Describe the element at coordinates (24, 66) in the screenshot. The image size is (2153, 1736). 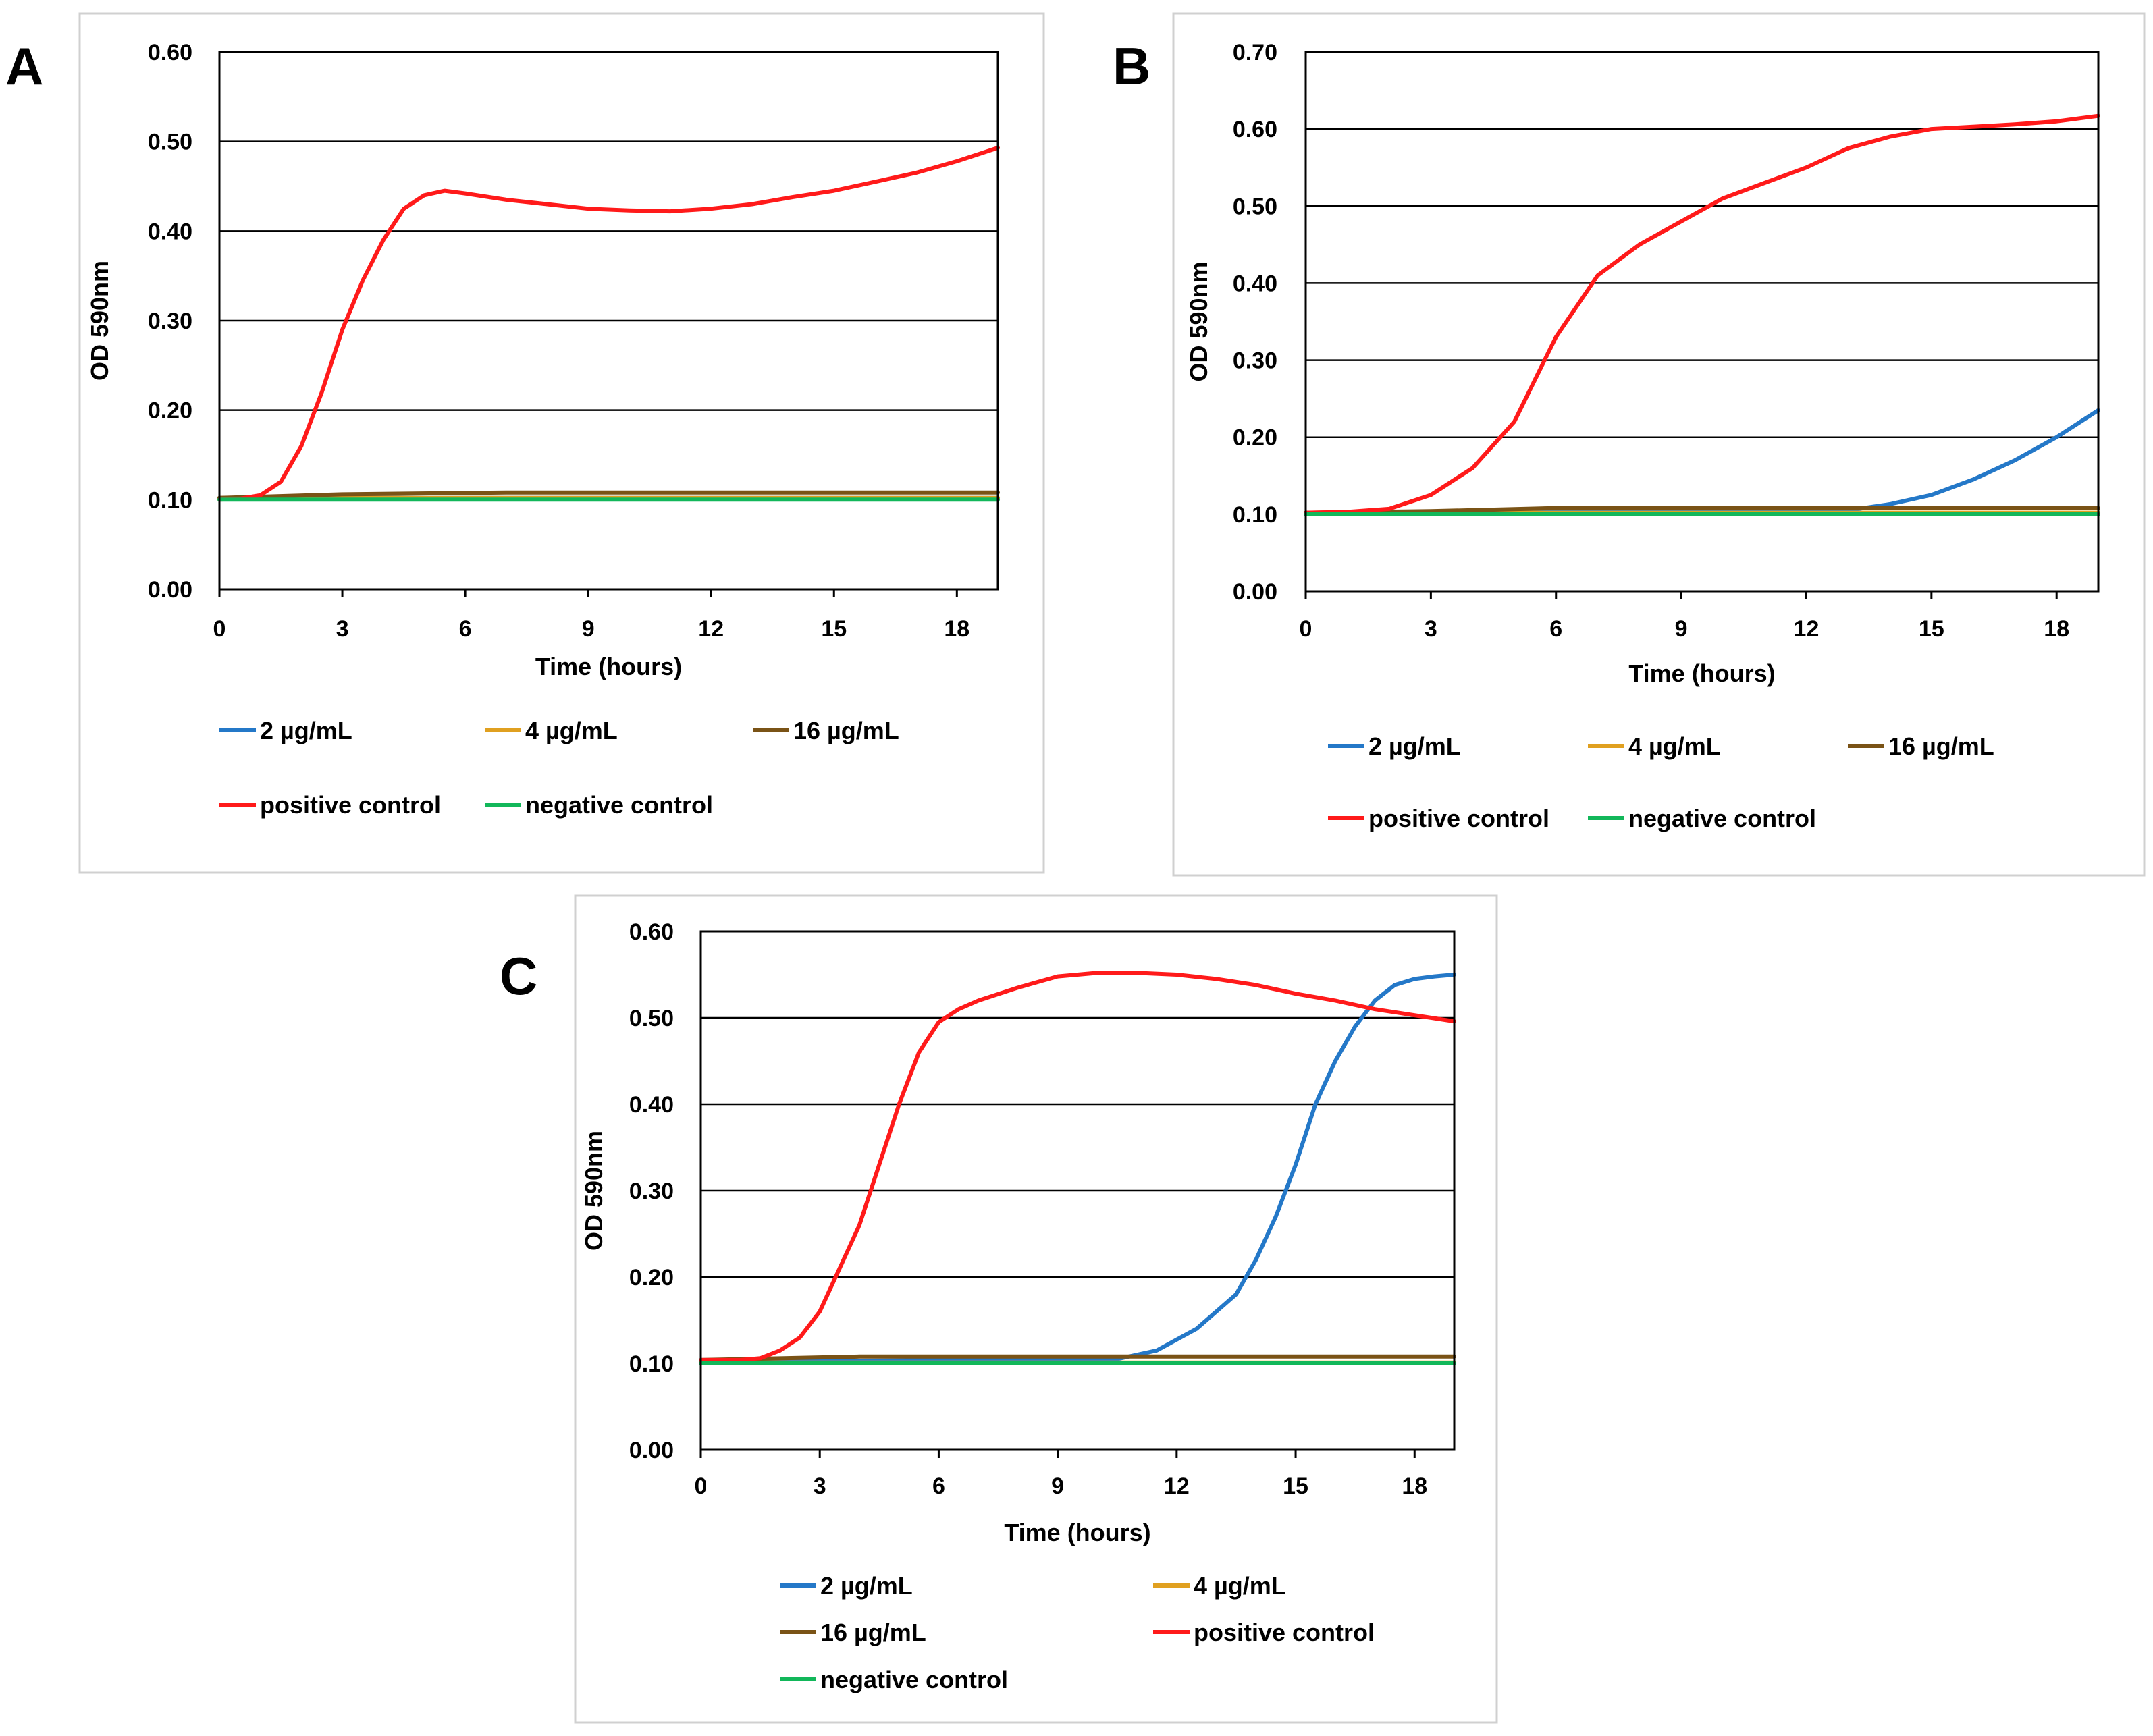
I see `panel-letter: A` at that location.